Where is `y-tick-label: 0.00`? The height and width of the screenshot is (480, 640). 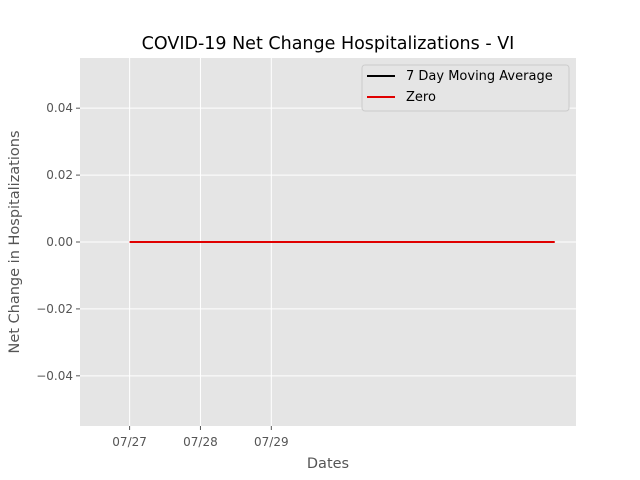 y-tick-label: 0.00 is located at coordinates (59, 242).